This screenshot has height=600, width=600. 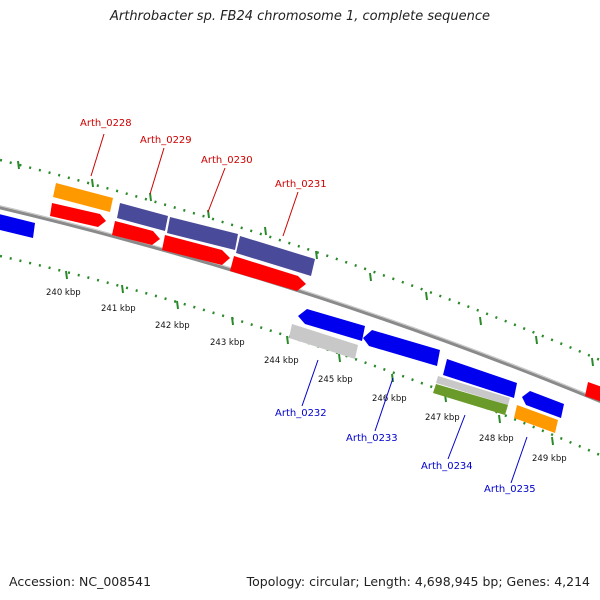 I want to click on label-Arth_0233: Arth_0233, so click(x=372, y=438).